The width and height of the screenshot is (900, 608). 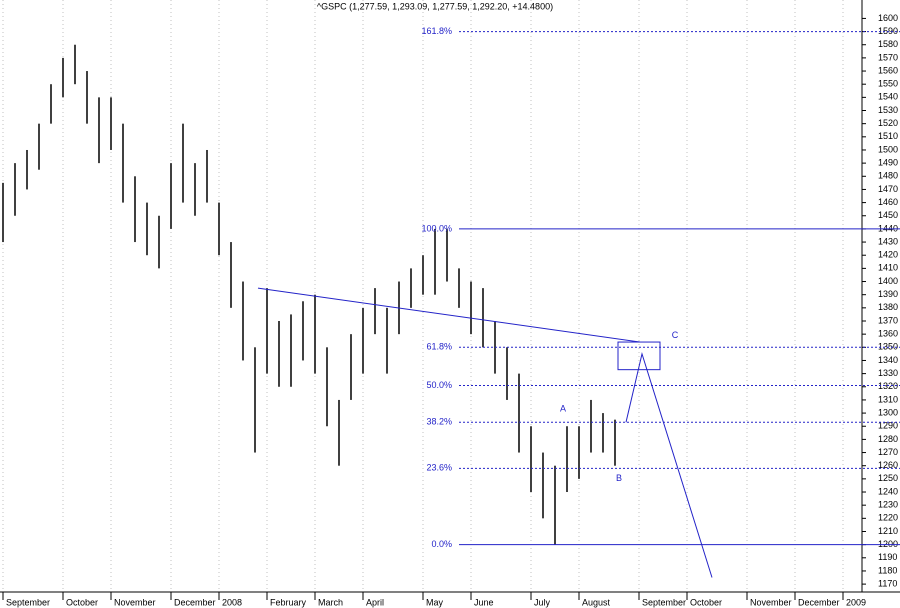 What do you see at coordinates (888, 373) in the screenshot?
I see `y-tick-label: 1330` at bounding box center [888, 373].